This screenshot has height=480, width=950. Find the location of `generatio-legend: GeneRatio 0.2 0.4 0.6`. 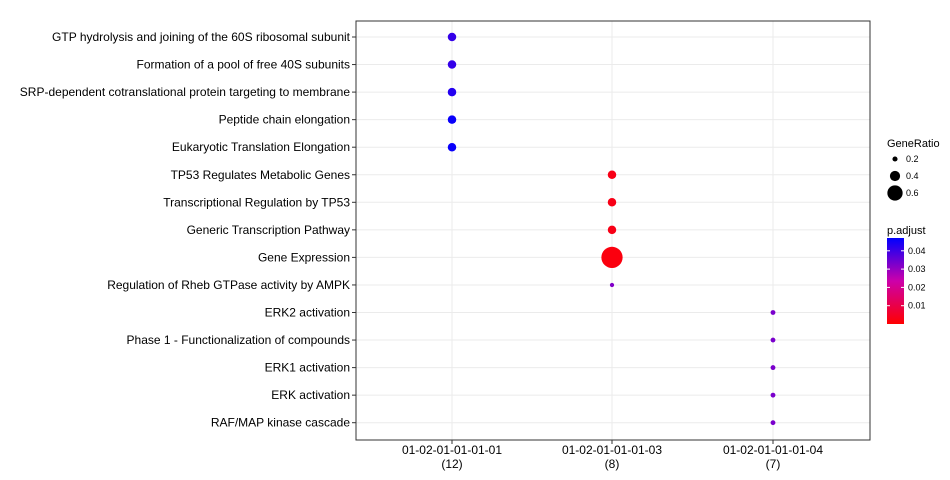

generatio-legend: GeneRatio 0.2 0.4 0.6 is located at coordinates (913, 169).